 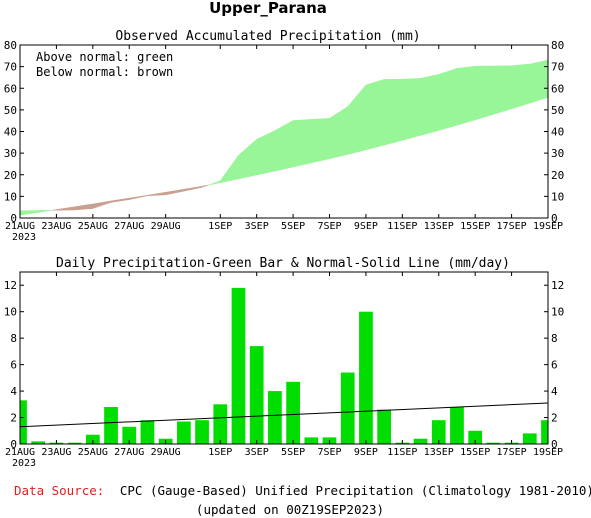 I want to click on y-tick-label-left: 40, so click(x=10, y=132).